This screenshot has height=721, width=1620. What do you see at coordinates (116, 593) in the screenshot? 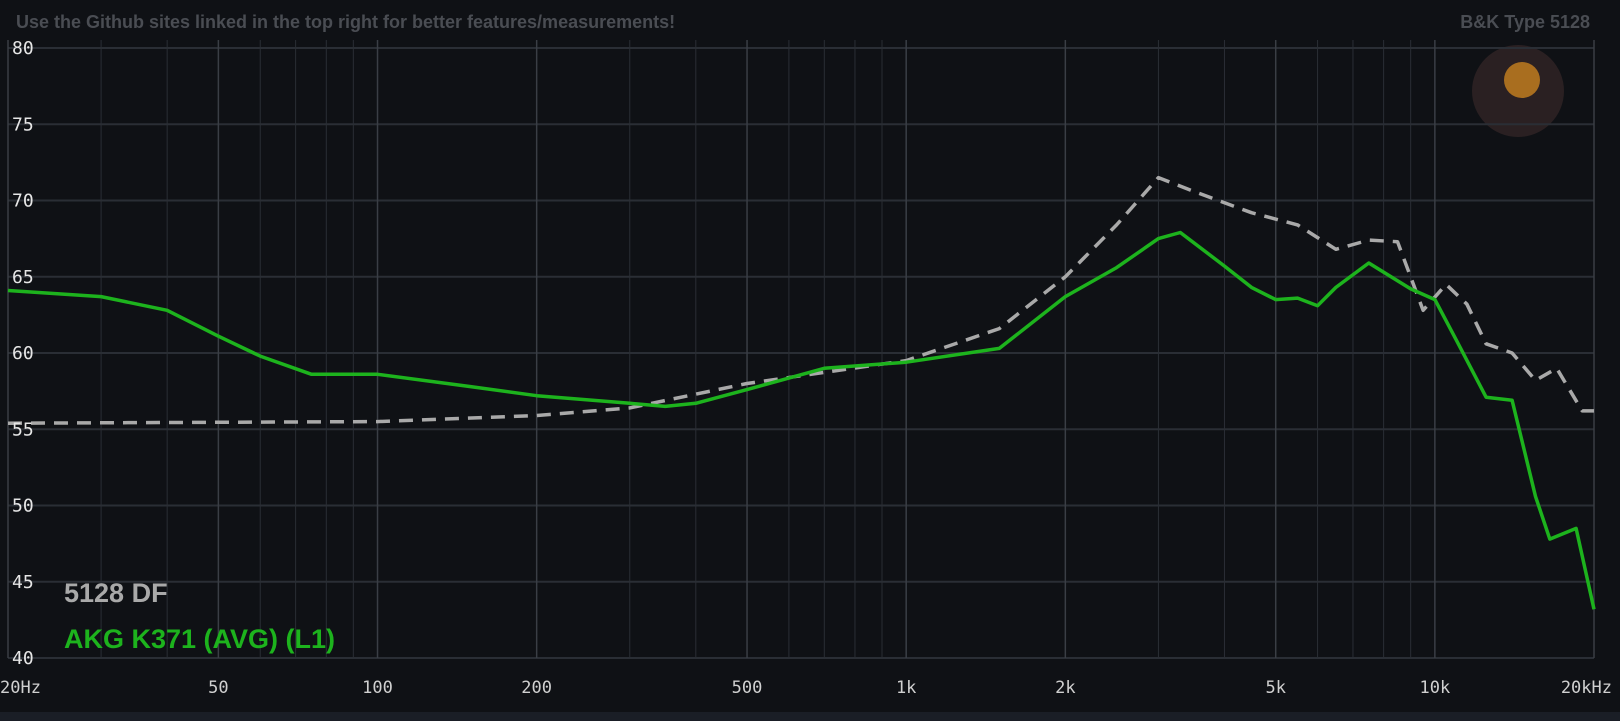
I see `legend-entry: 5128 DF` at bounding box center [116, 593].